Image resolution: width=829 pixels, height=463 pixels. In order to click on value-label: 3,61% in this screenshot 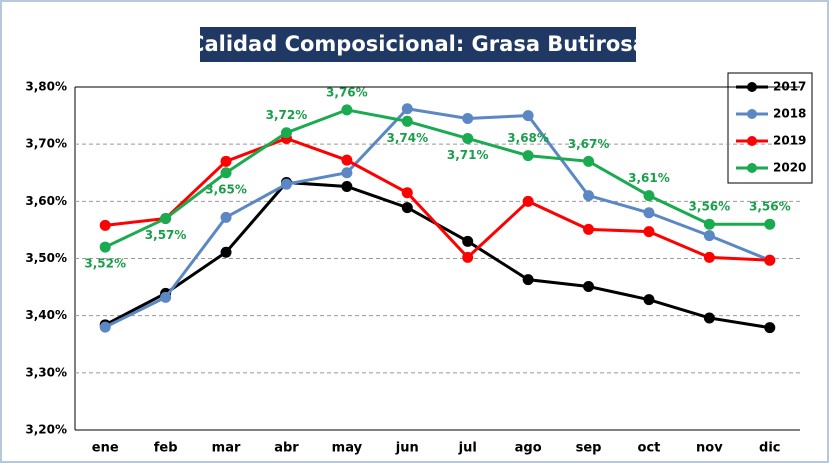, I will do `click(649, 178)`.